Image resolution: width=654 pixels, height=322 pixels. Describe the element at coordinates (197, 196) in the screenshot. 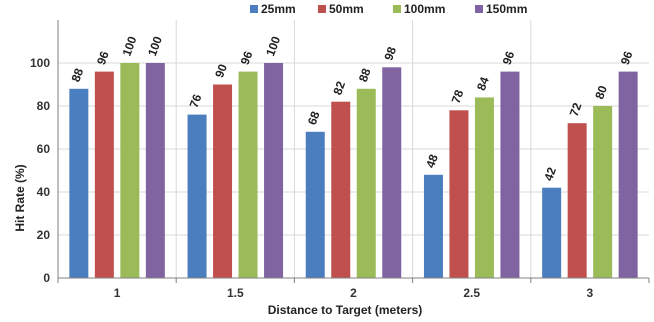

I see `bar-25mm-1.5` at that location.